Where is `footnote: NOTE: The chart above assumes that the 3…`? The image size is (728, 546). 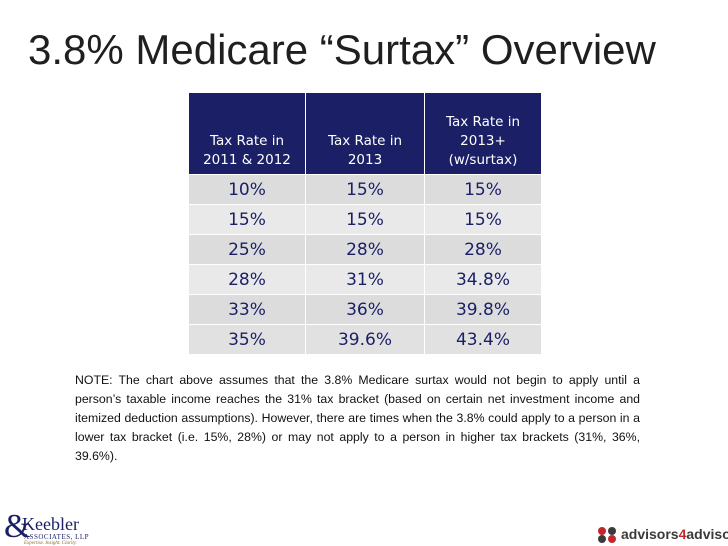
footnote: NOTE: The chart above assumes that the 3… is located at coordinates (357, 418).